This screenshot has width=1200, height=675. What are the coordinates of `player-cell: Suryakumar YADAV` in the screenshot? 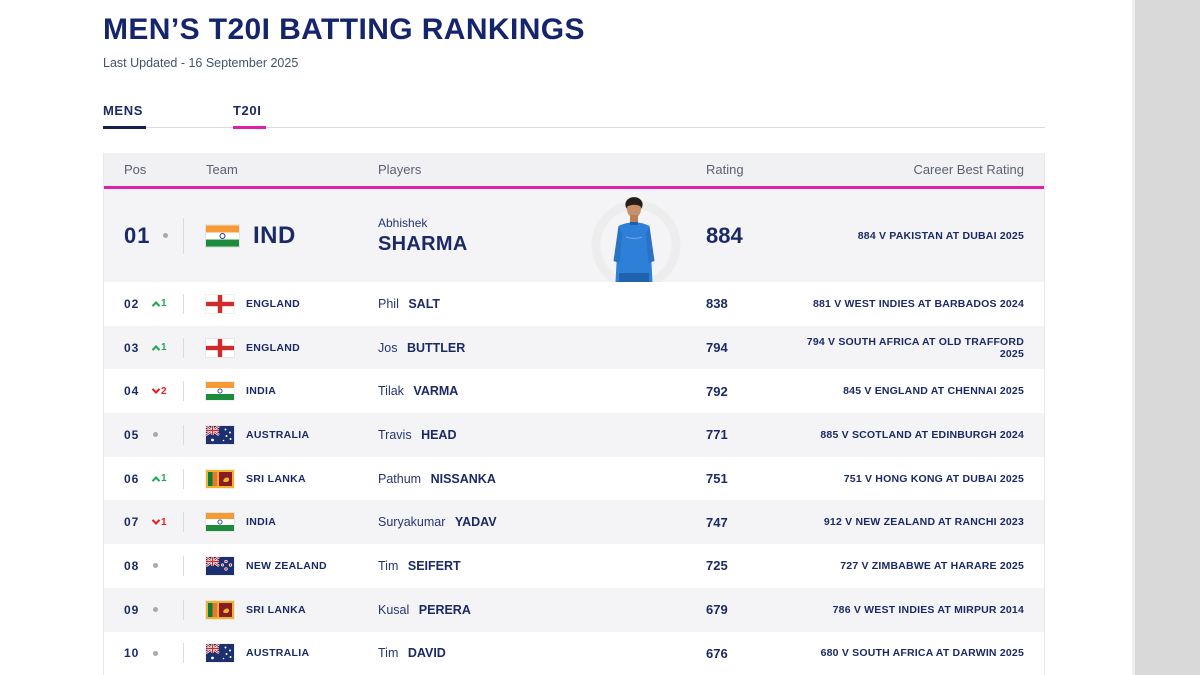 It's located at (542, 522).